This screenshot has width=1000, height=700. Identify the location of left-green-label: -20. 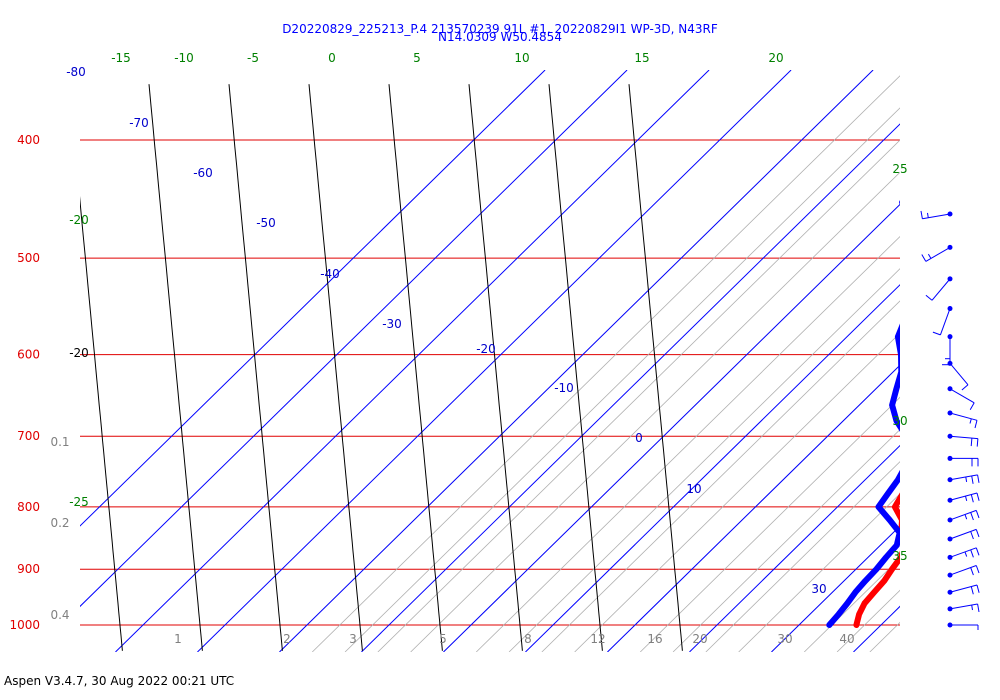
(79, 220).